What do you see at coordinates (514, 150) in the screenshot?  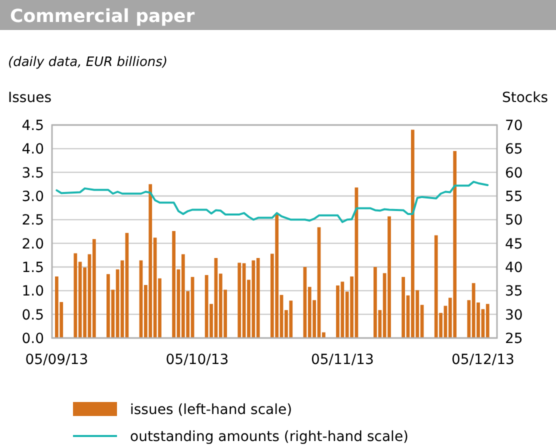 I see `y2-tick-label: 65` at bounding box center [514, 150].